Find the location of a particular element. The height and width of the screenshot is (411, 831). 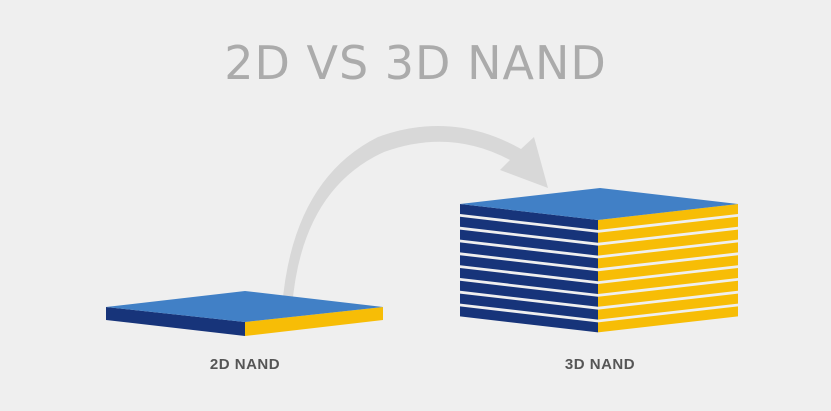

2d-slab-right-face is located at coordinates (314, 321).